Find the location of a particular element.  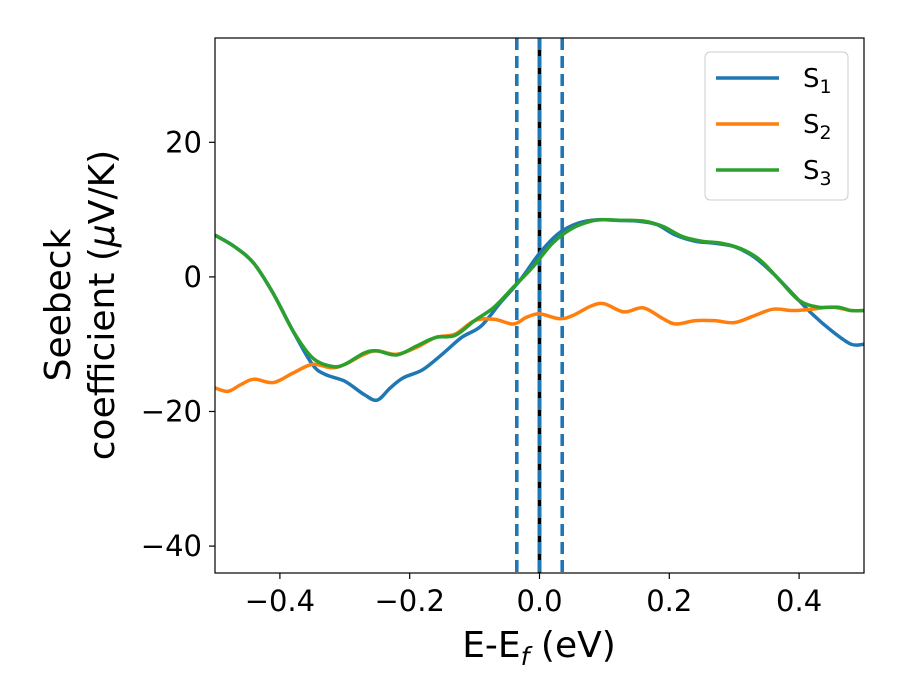

y-tick-label: 20 is located at coordinates (183, 142).